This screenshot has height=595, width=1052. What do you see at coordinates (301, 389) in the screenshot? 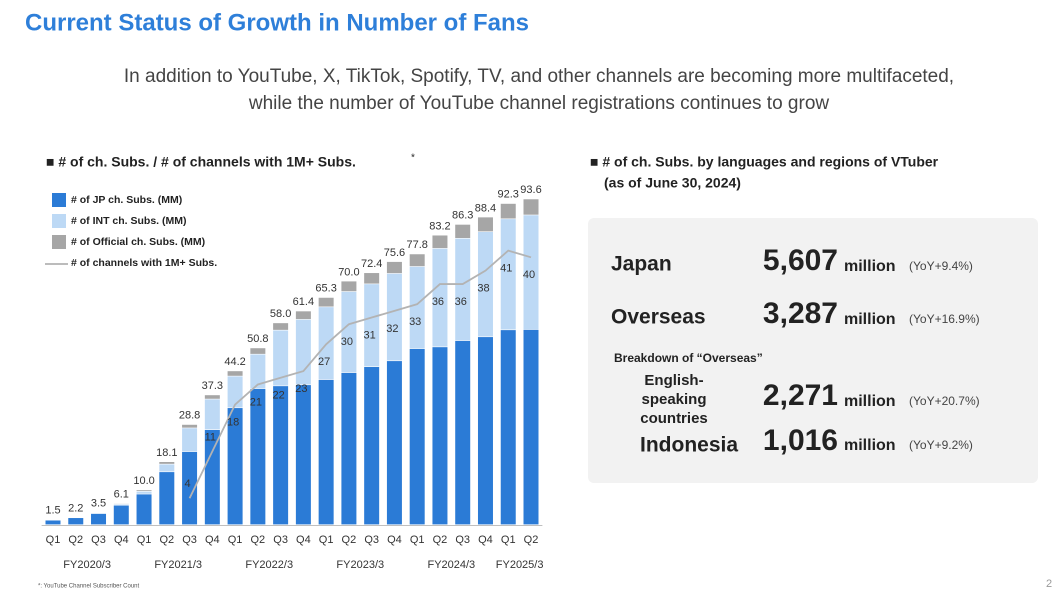
I see `line-value-label: 23` at bounding box center [301, 389].